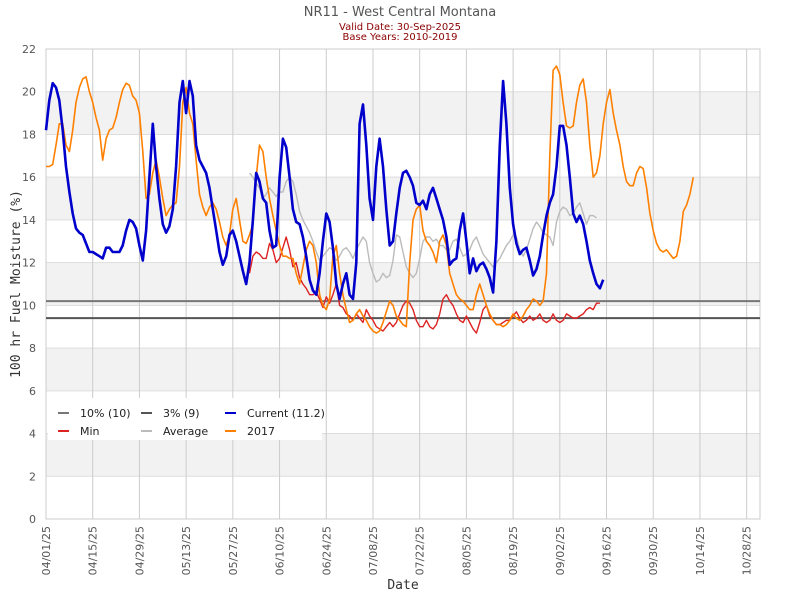 This screenshot has width=800, height=600. Describe the element at coordinates (29, 177) in the screenshot. I see `y-tick-label: 16` at that location.